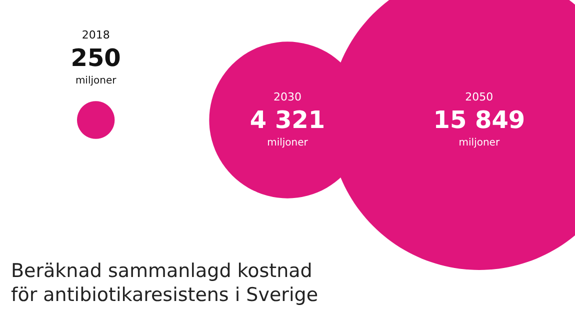 The width and height of the screenshot is (575, 332). I want to click on data-label: 15 849 miljoner, so click(479, 127).